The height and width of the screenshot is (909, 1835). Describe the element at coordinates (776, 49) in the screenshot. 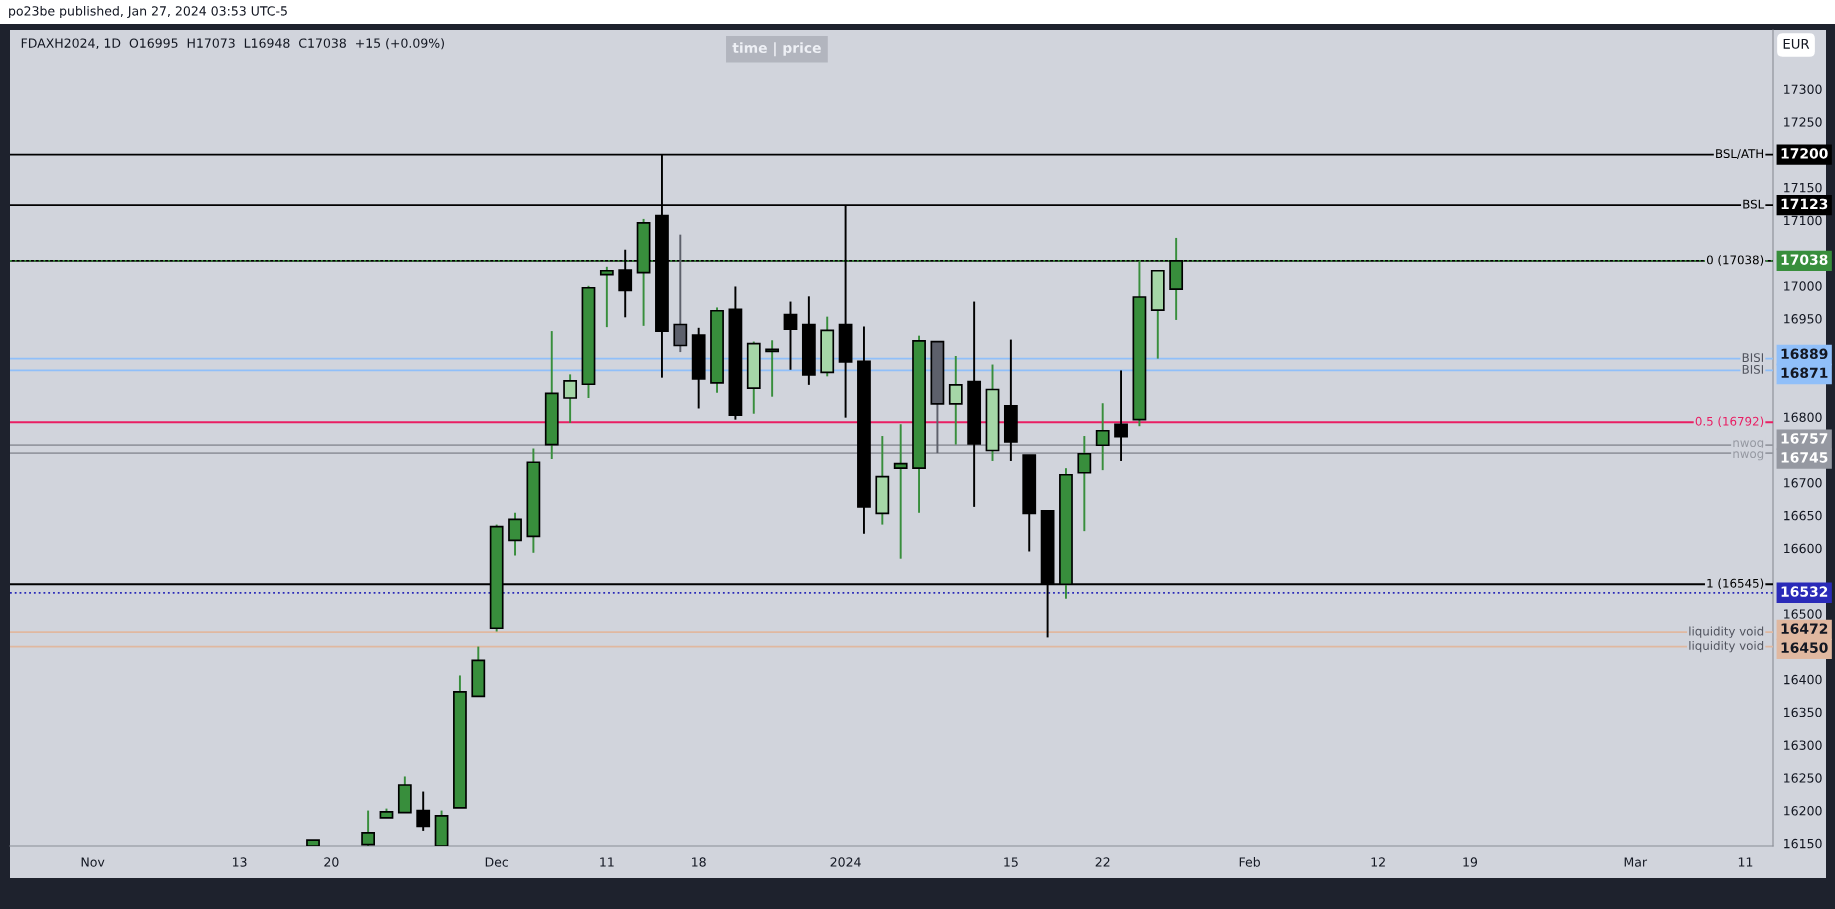

I see `annotation: time | price` at that location.